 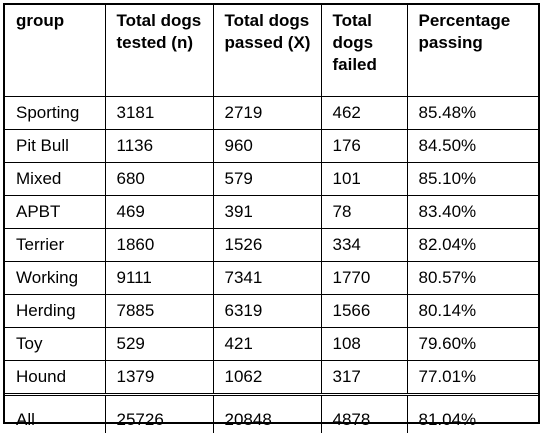 What do you see at coordinates (55, 278) in the screenshot?
I see `cell-group: Working` at bounding box center [55, 278].